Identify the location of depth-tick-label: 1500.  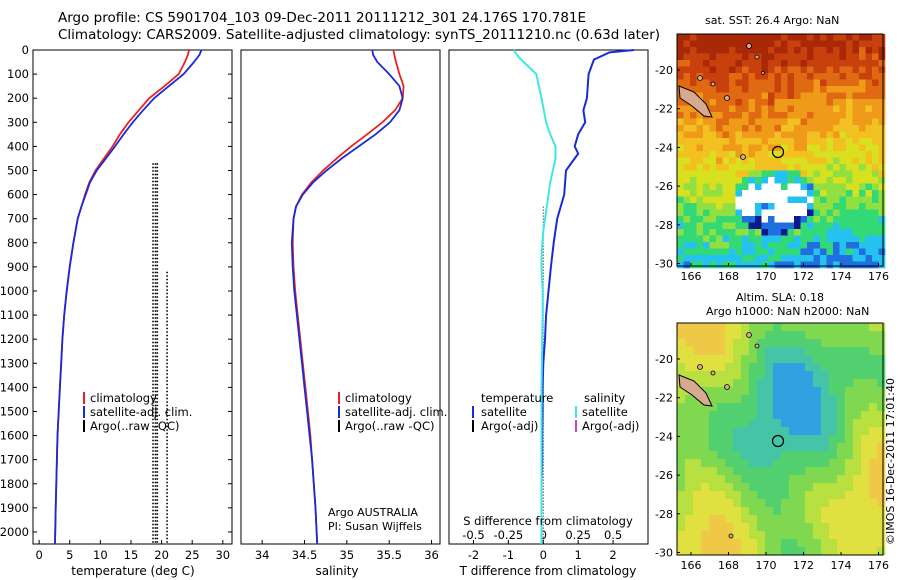
(14, 411).